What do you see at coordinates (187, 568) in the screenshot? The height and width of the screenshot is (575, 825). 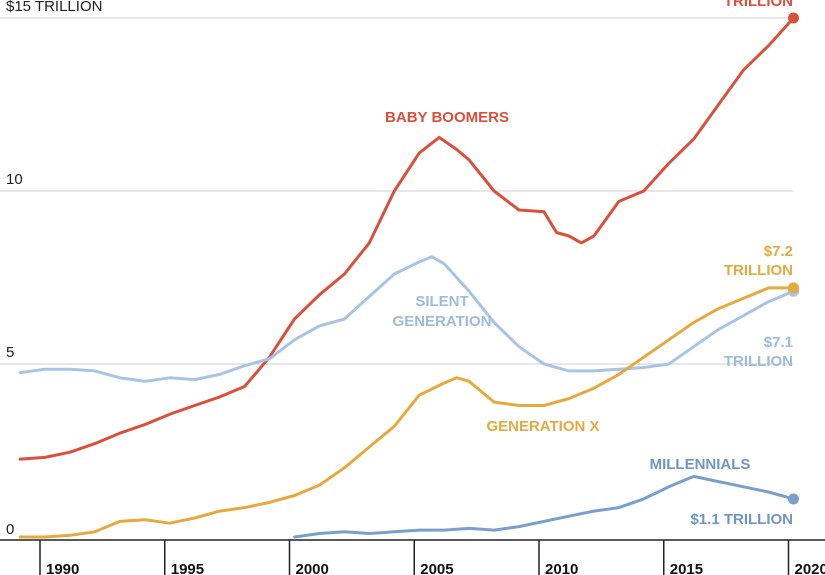 I see `x-tick-label: 1995` at bounding box center [187, 568].